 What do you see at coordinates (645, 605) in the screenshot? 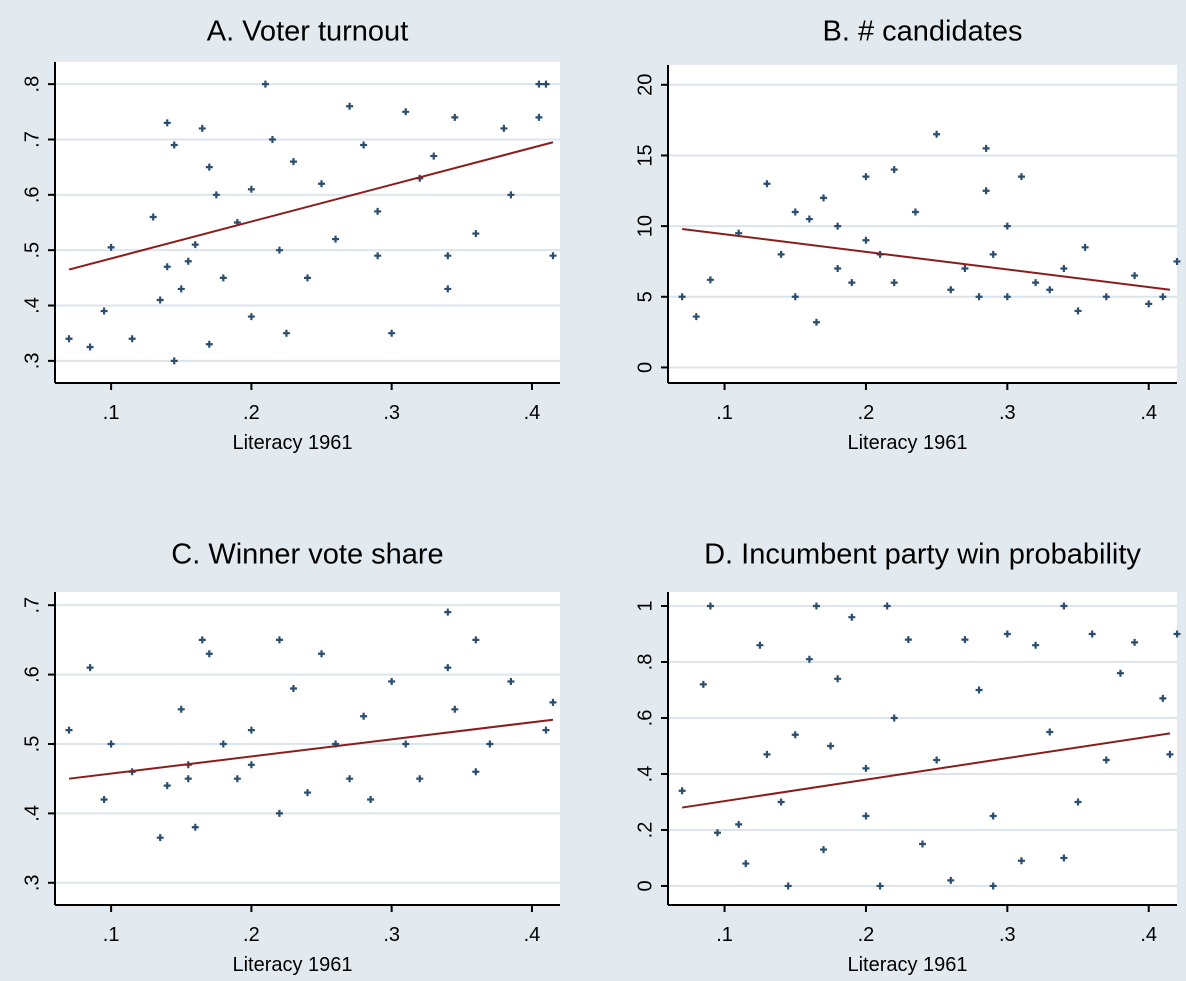
I see `y-tick-label: 1` at bounding box center [645, 605].